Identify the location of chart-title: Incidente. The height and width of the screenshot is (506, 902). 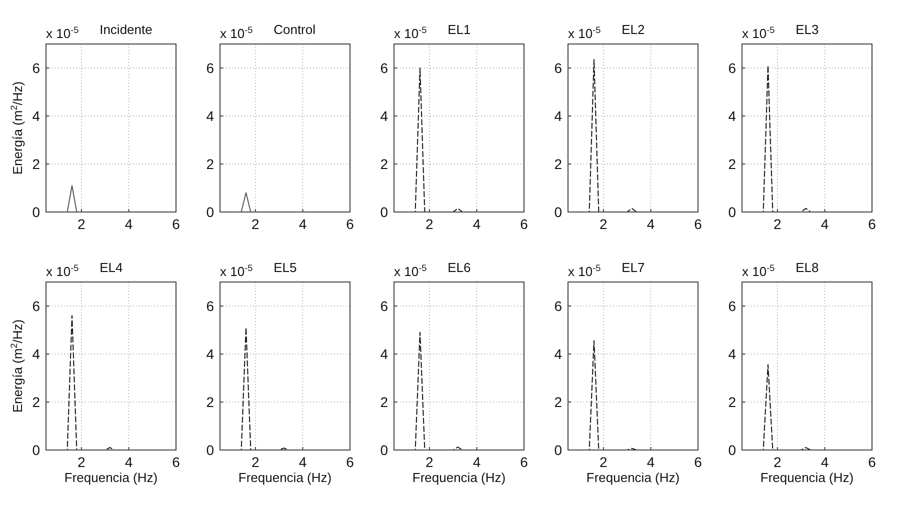
(126, 29).